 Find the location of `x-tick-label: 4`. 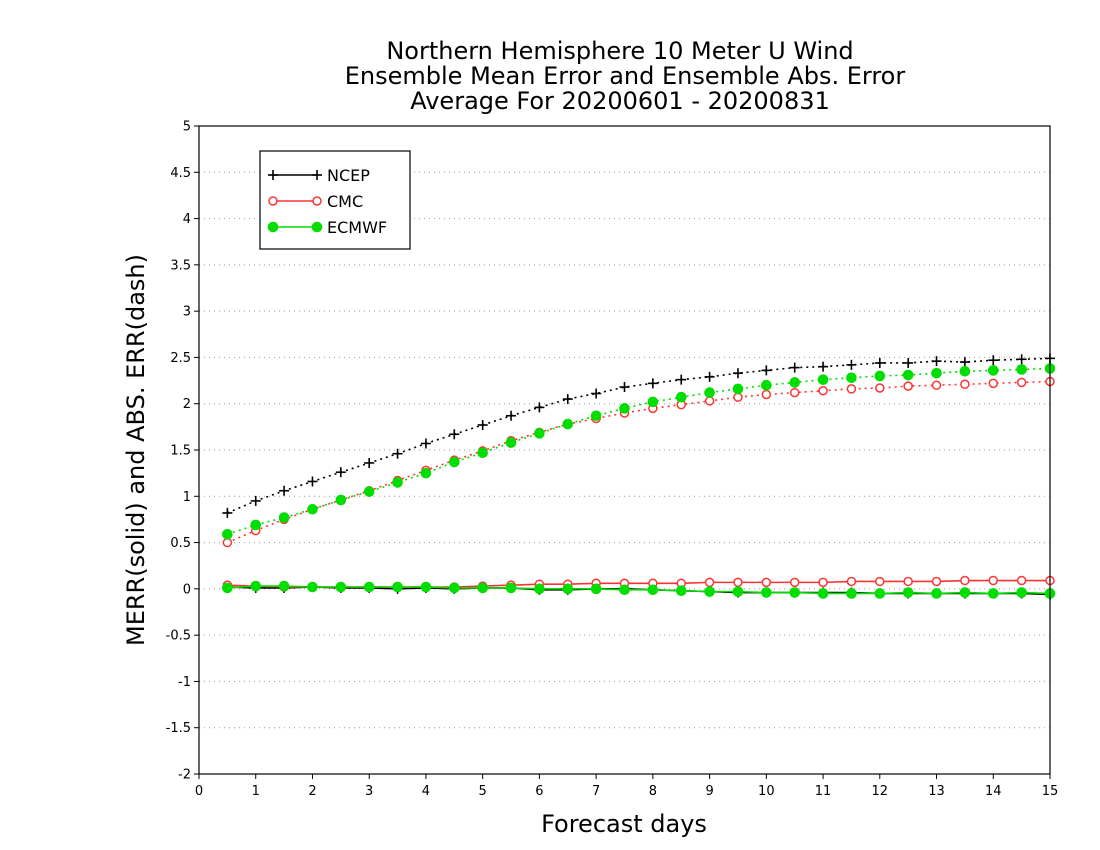

x-tick-label: 4 is located at coordinates (426, 791).